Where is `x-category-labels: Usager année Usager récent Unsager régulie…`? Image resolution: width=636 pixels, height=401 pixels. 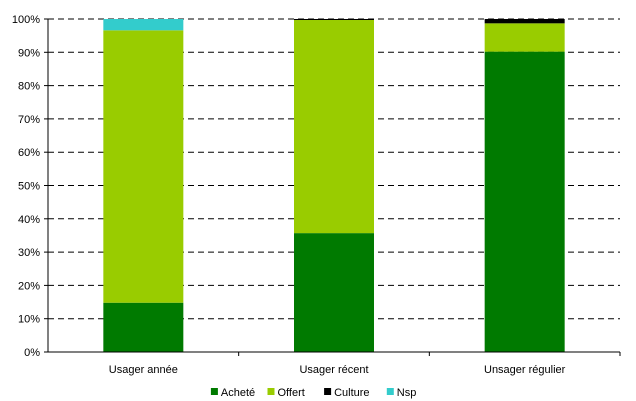 x-category-labels: Usager année Usager récent Unsager régulie… is located at coordinates (337, 370).